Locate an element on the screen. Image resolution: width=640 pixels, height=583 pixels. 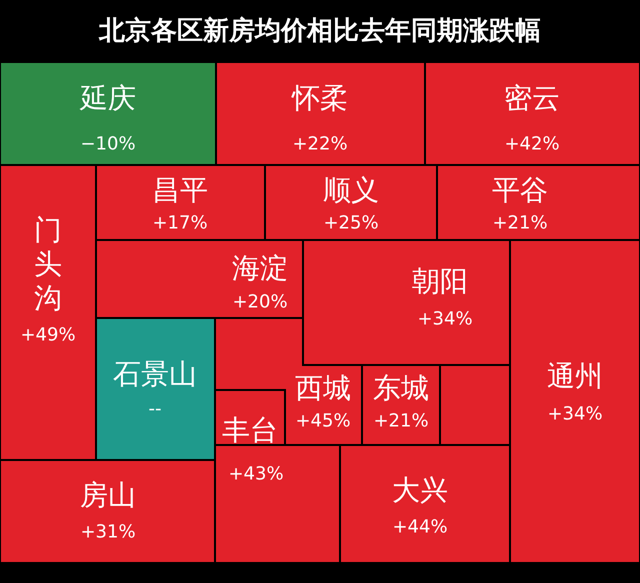
data-label: +44% is located at coordinates (420, 527).